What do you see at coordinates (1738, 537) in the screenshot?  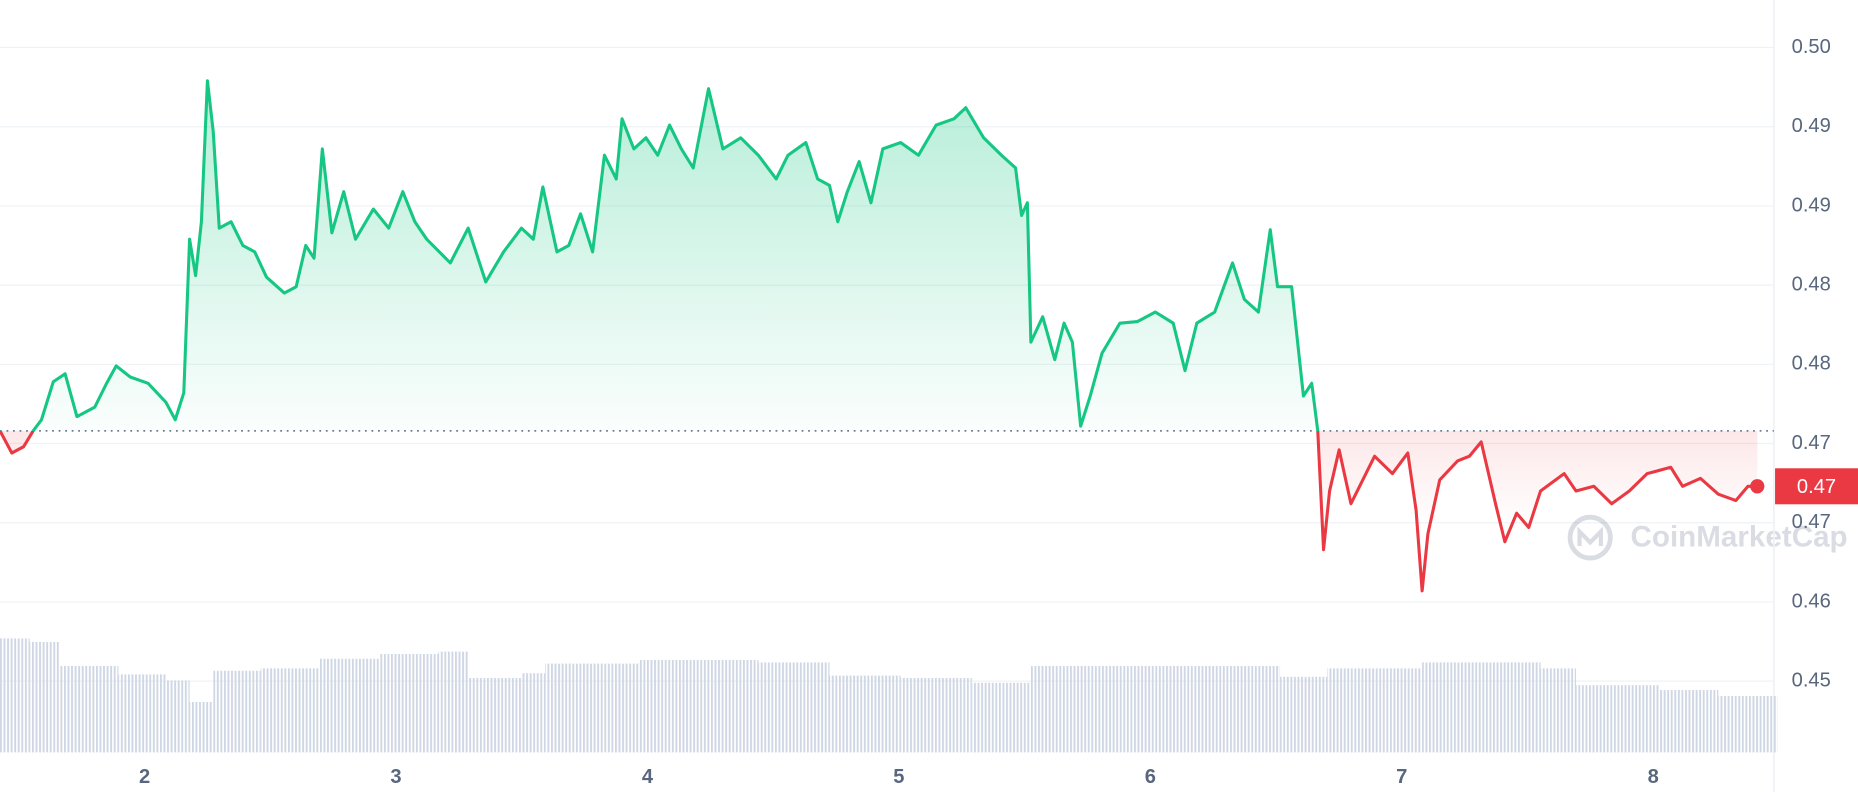 I see `watermark-text: CoinMarketCap` at bounding box center [1738, 537].